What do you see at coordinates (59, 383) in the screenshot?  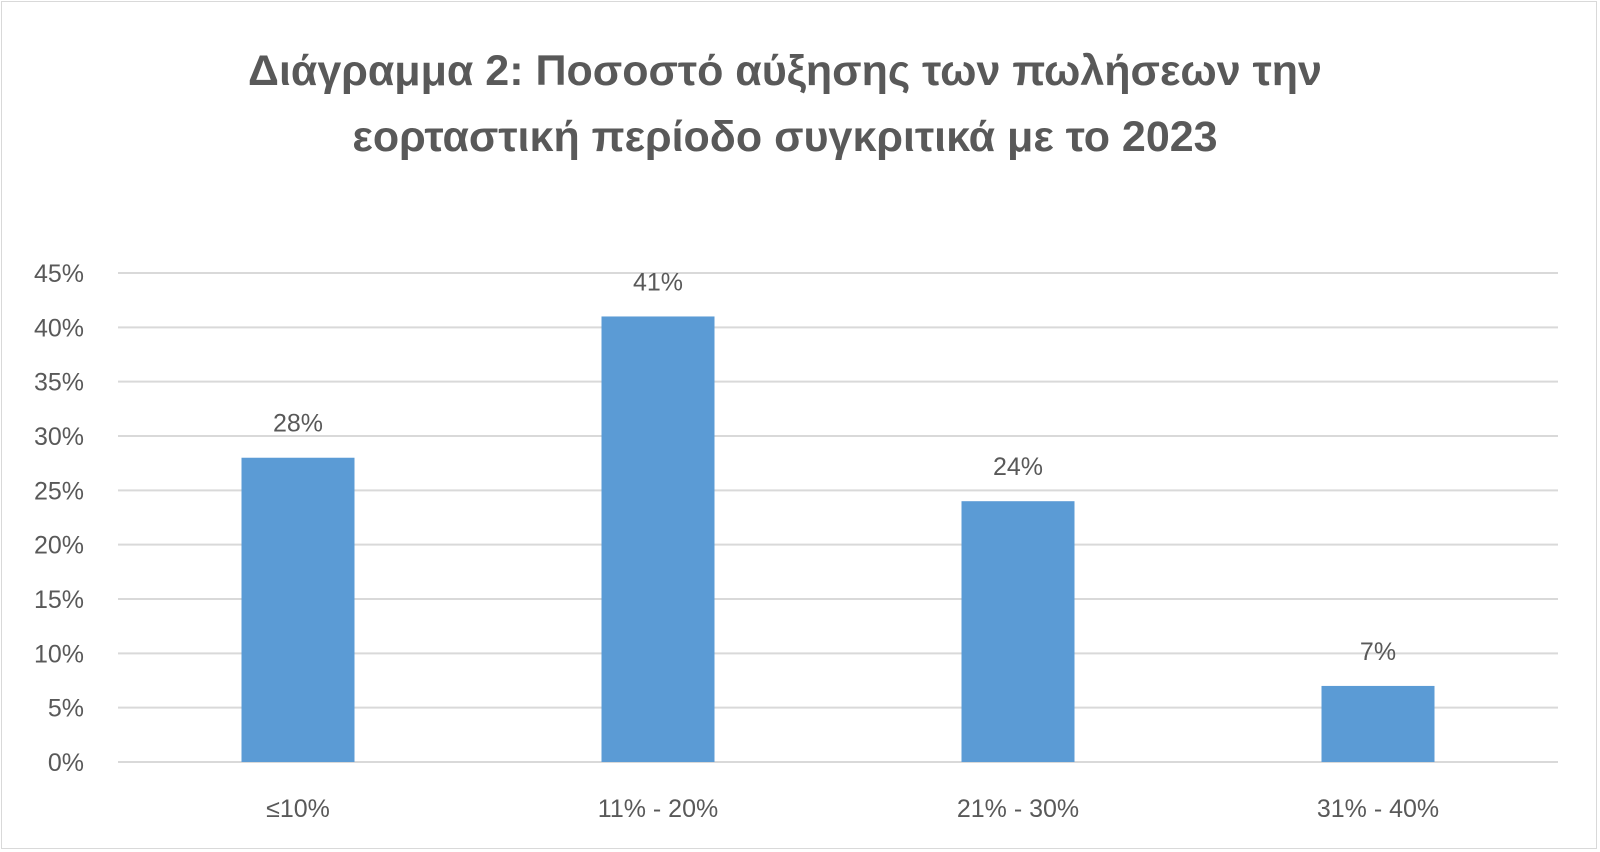 I see `y-tick-label: 35%` at bounding box center [59, 383].